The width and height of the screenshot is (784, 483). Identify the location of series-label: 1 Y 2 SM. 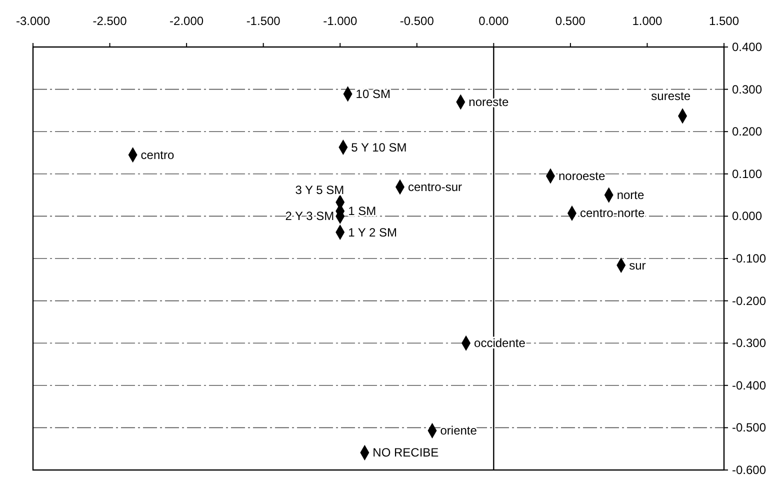
(373, 232).